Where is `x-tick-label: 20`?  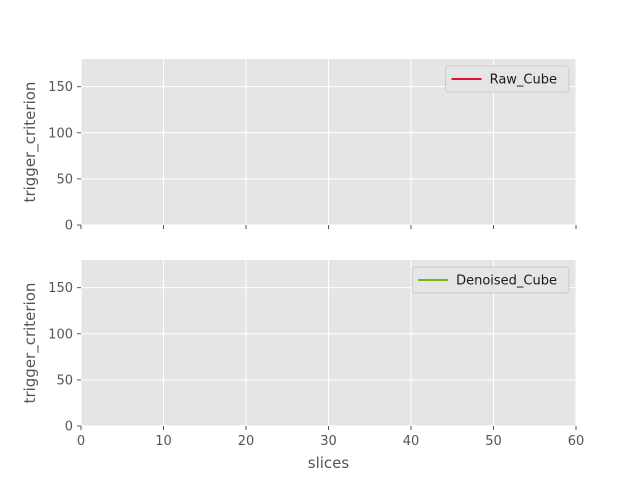 x-tick-label: 20 is located at coordinates (246, 441).